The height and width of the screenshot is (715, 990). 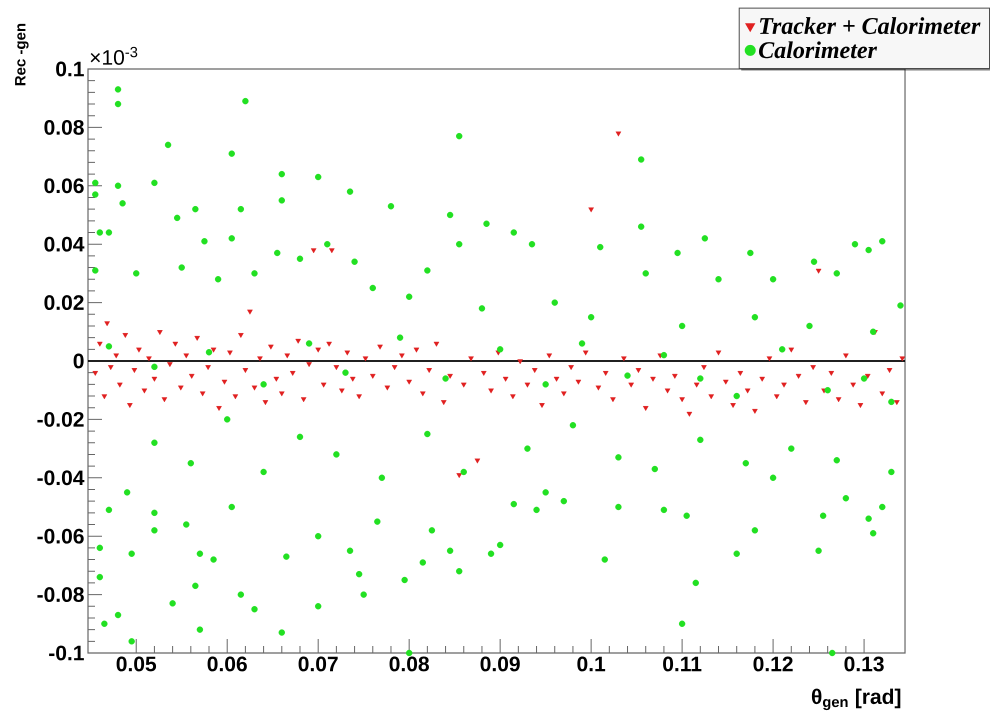 I want to click on x-tick-label: 0.1, so click(x=591, y=664).